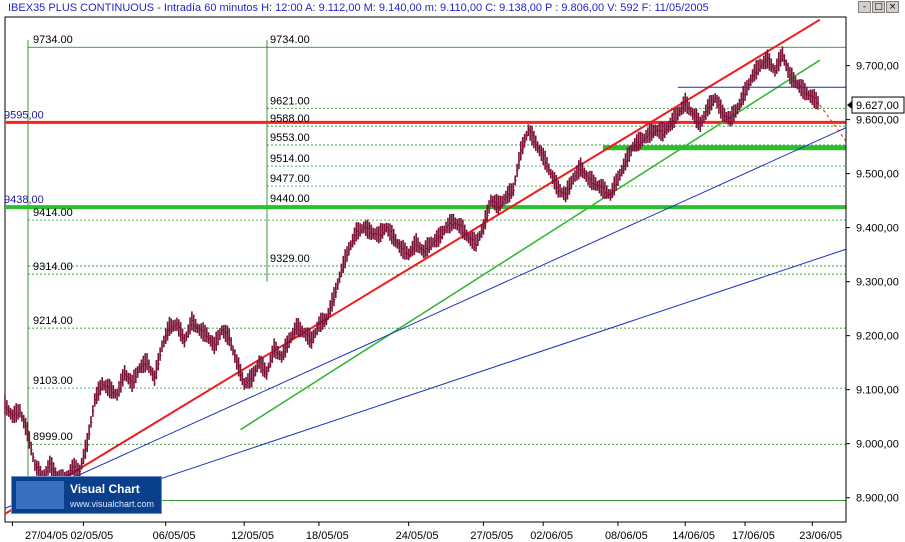 The image size is (905, 542). What do you see at coordinates (877, 121) in the screenshot?
I see `y-tick-label: 9.600,00` at bounding box center [877, 121].